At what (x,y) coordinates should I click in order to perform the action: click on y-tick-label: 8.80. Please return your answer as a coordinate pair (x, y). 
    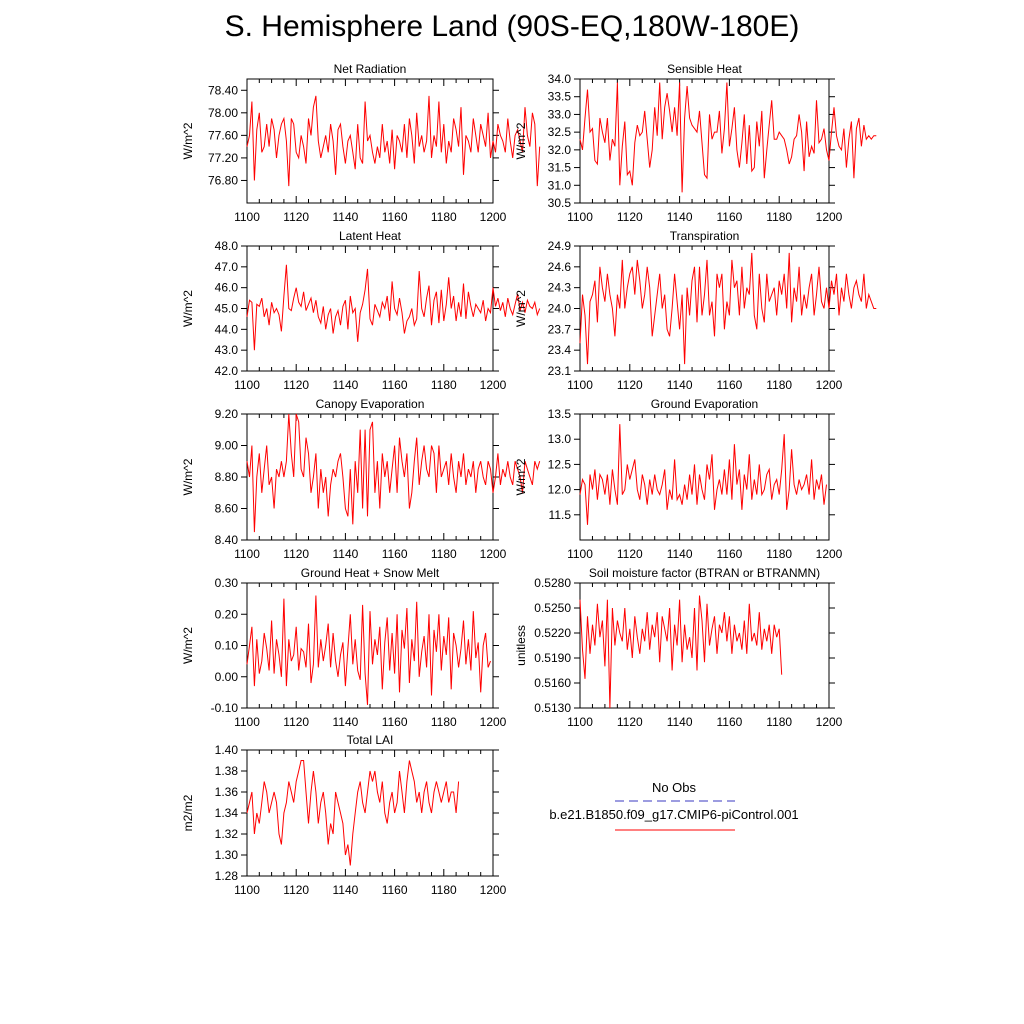
    Looking at the image, I should click on (227, 477).